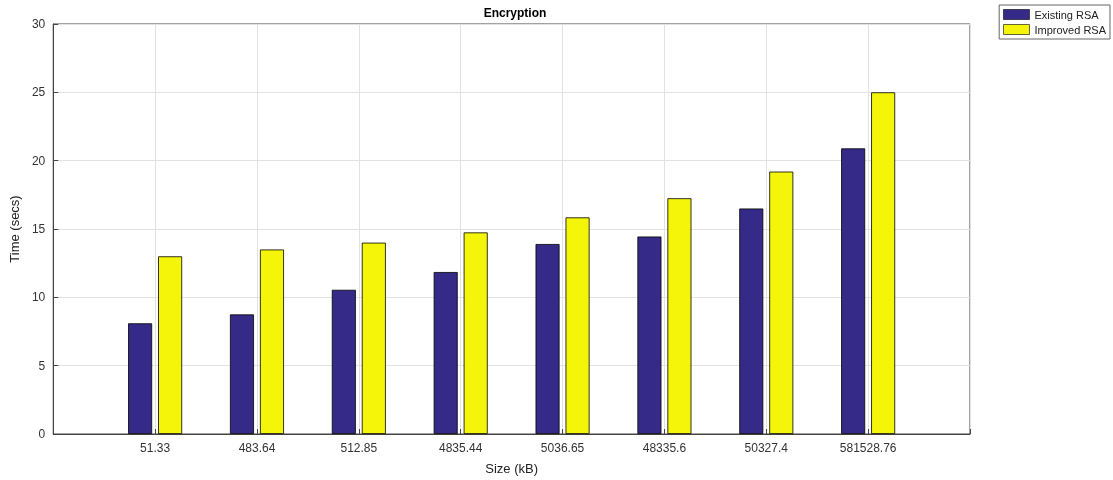 The width and height of the screenshot is (1113, 480). What do you see at coordinates (359, 448) in the screenshot?
I see `x-tick-label: 512.85` at bounding box center [359, 448].